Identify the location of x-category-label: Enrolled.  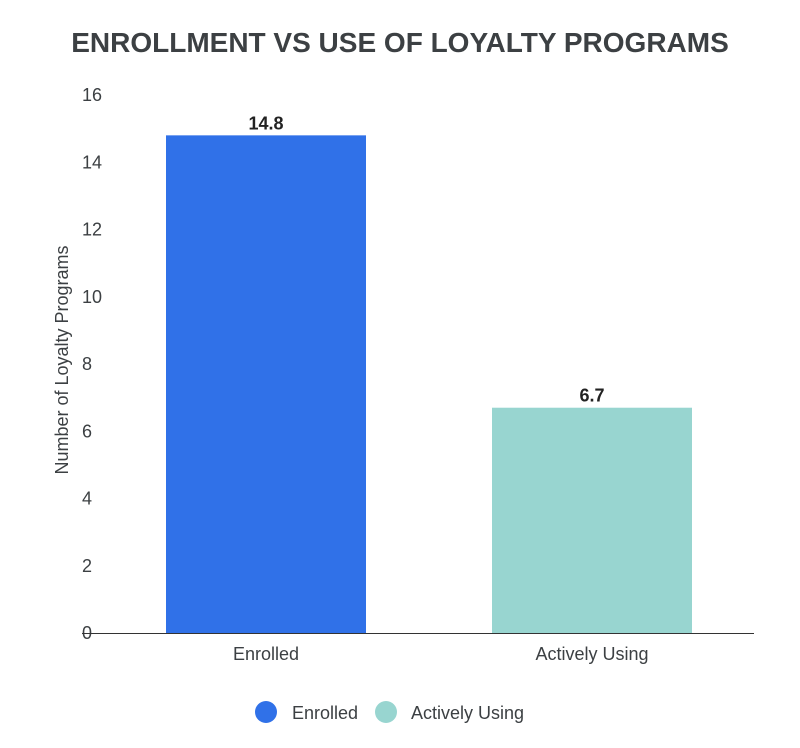
(266, 654).